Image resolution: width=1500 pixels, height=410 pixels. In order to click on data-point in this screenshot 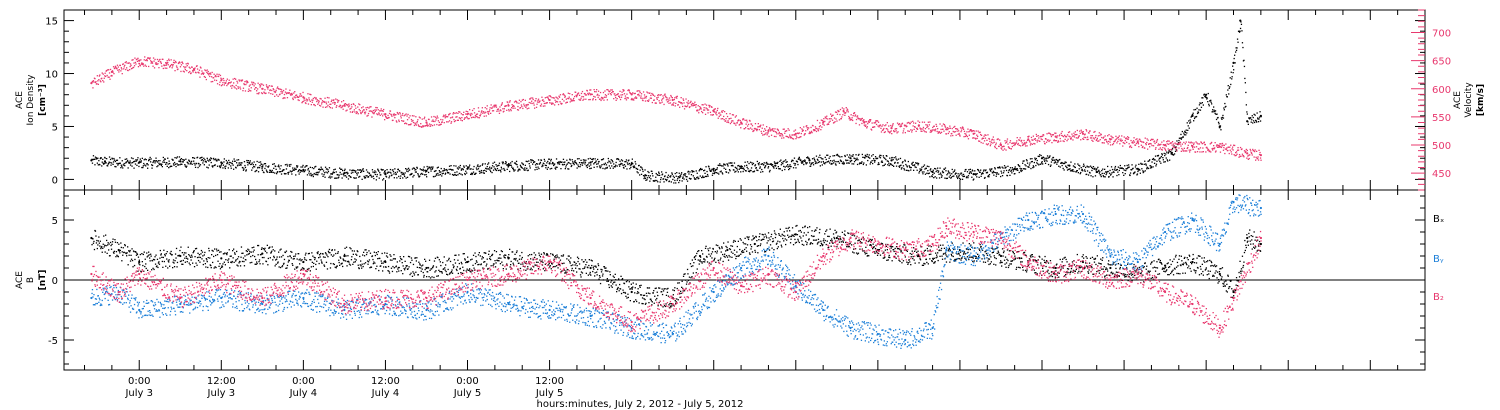, I will do `click(713, 168)`.